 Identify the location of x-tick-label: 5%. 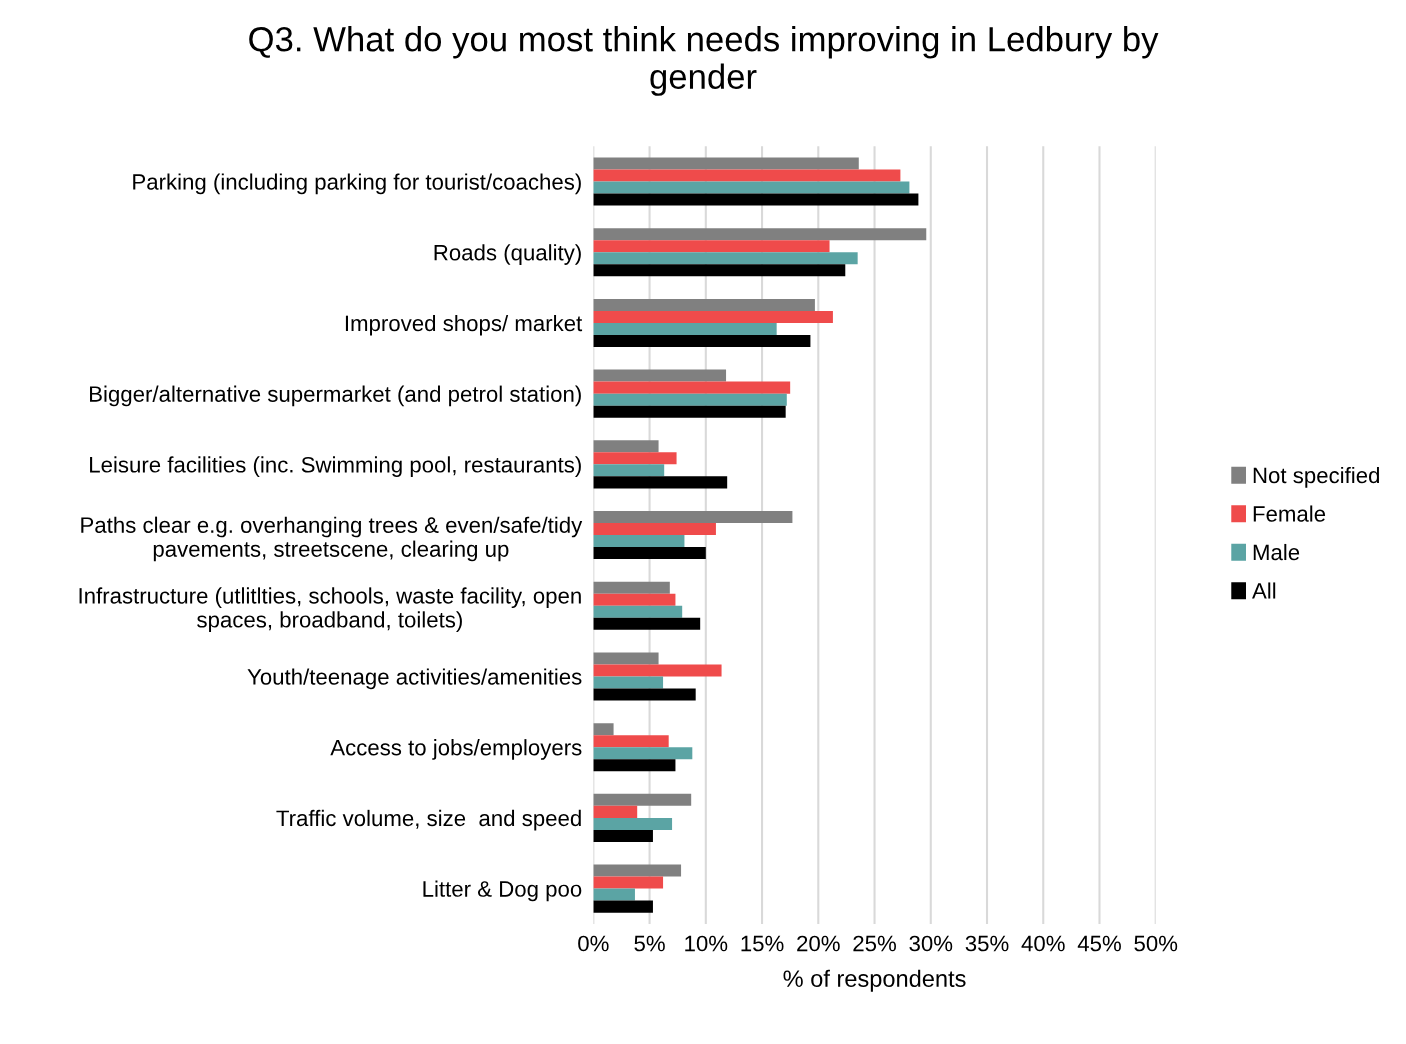
(649, 943).